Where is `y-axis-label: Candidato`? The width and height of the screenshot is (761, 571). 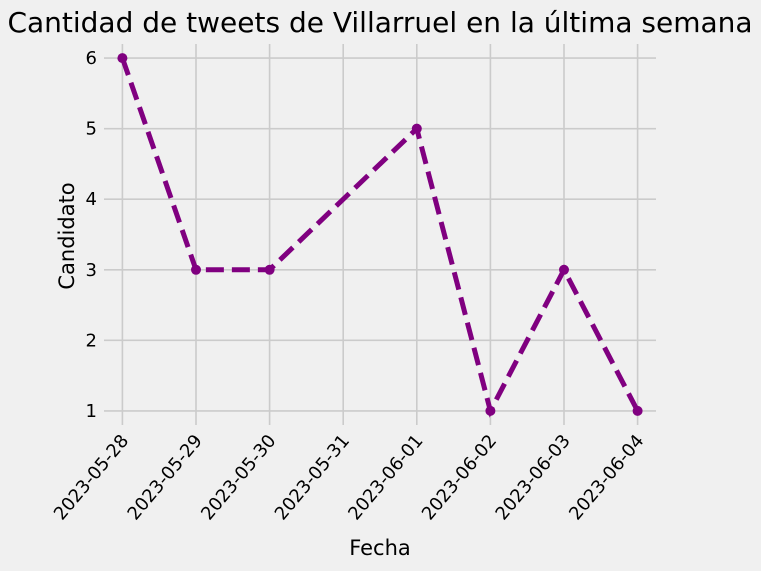 y-axis-label: Candidato is located at coordinates (67, 235).